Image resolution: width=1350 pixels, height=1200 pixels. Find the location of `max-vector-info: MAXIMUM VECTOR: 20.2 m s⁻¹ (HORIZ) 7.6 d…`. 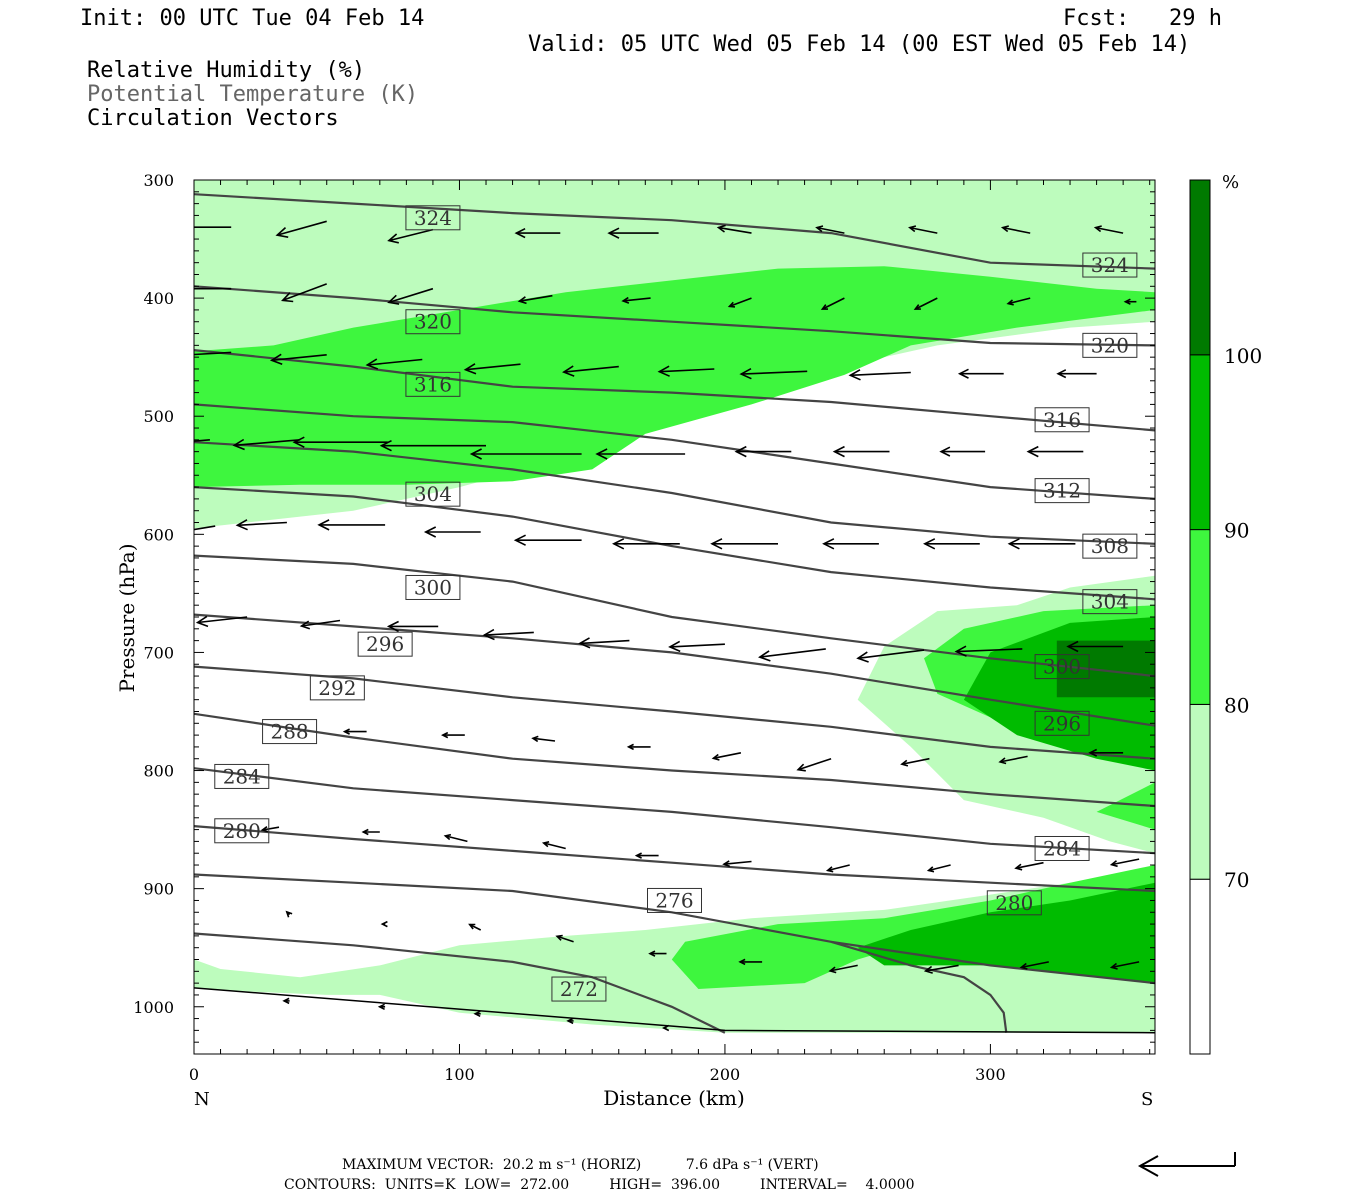

max-vector-info: MAXIMUM VECTOR: 20.2 m s⁻¹ (HORIZ) 7.6 d… is located at coordinates (580, 1165).